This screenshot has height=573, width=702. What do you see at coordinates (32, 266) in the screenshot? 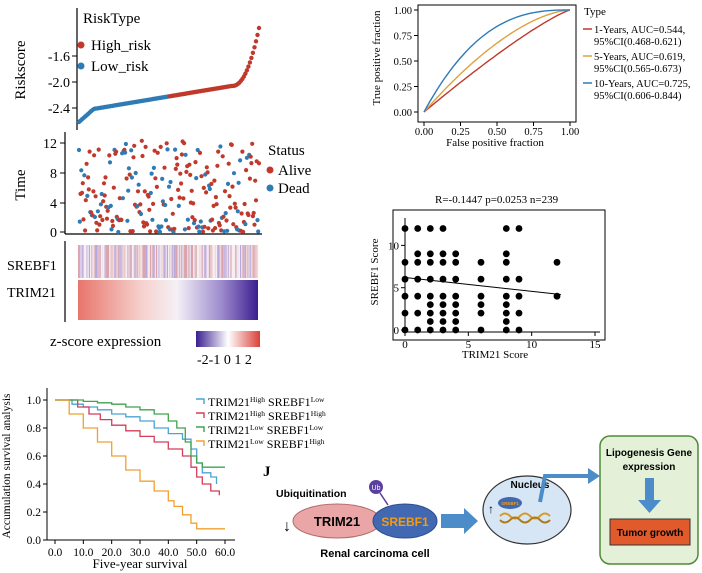
I see `heatmap-gene-srebf1: SREBF1` at bounding box center [32, 266].